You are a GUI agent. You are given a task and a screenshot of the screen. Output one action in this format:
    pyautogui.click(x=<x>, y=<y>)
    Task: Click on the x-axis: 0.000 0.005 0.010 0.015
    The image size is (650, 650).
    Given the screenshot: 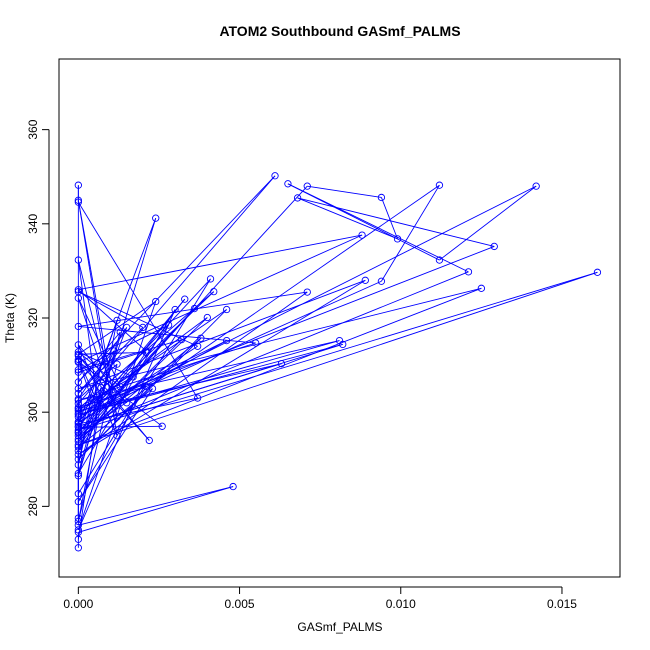 What is the action you would take?
    pyautogui.click(x=320, y=598)
    